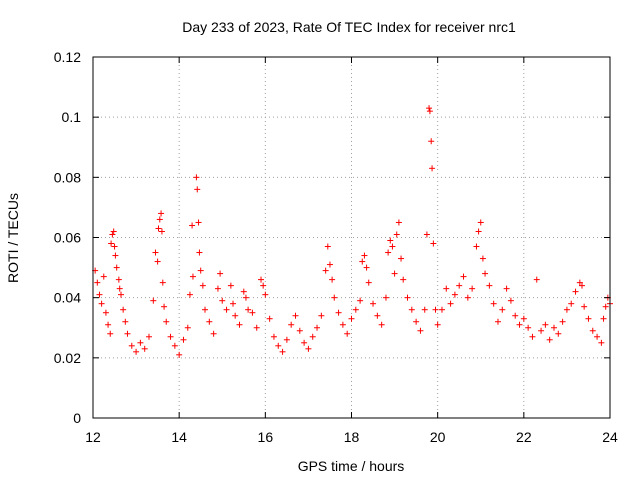 The image size is (640, 480). What do you see at coordinates (352, 437) in the screenshot?
I see `x-tick-label: 18` at bounding box center [352, 437].